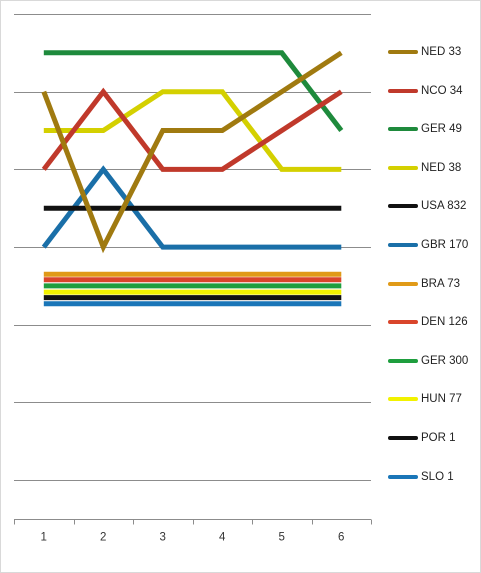 The width and height of the screenshot is (481, 573). Describe the element at coordinates (444, 322) in the screenshot. I see `legend-label: DEN 126` at that location.